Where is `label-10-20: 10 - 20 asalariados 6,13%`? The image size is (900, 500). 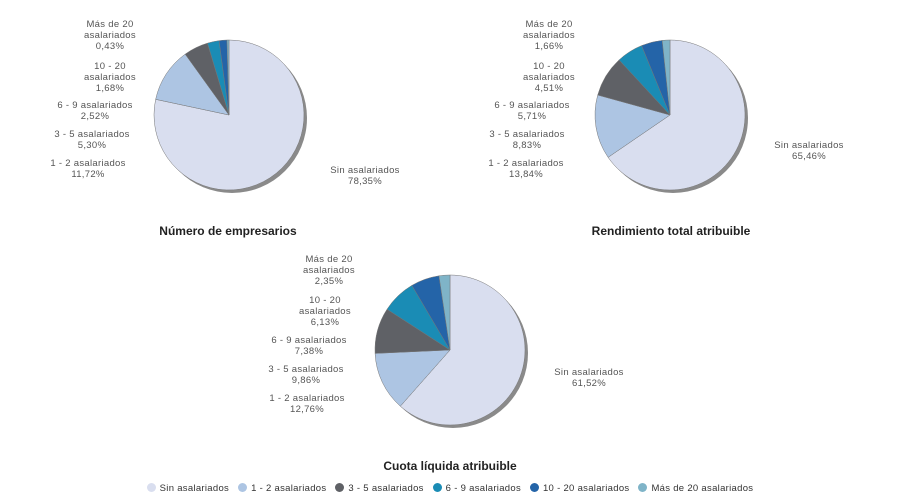
label-10-20: 10 - 20 asalariados 6,13% is located at coordinates (325, 311).